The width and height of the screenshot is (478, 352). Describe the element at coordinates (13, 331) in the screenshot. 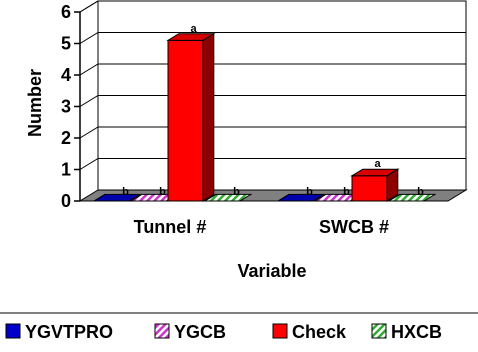

I see `legend-swatch-ygvtpro` at that location.